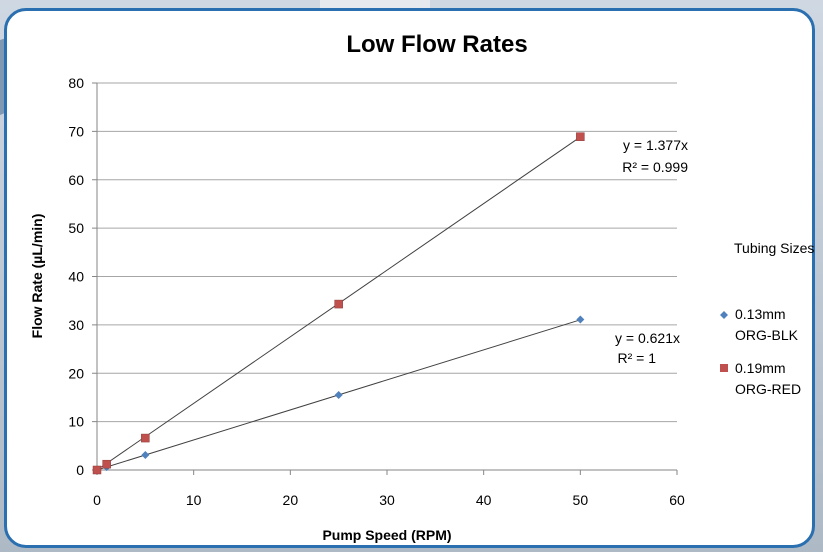 This screenshot has width=823, height=557. Describe the element at coordinates (80, 470) in the screenshot. I see `y-tick-label: 0` at that location.